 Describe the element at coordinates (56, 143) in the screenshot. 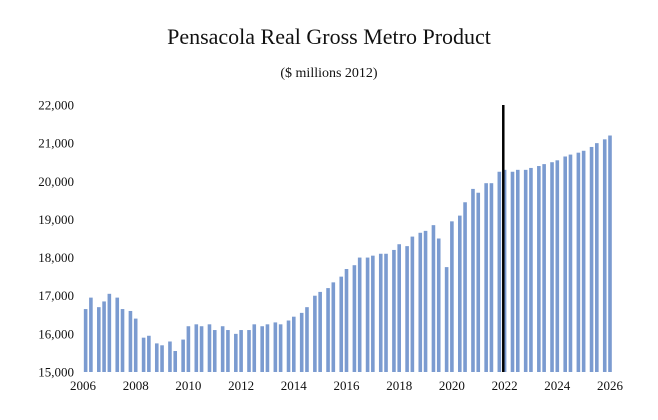

I see `y-tick-label: 21,000` at that location.